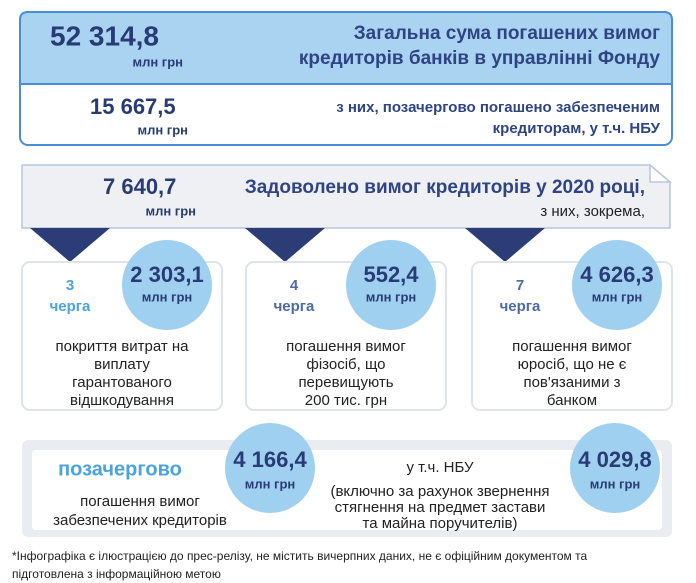 The height and width of the screenshot is (583, 696). I want to click on card-desc: юросіб, що не є, so click(572, 364).